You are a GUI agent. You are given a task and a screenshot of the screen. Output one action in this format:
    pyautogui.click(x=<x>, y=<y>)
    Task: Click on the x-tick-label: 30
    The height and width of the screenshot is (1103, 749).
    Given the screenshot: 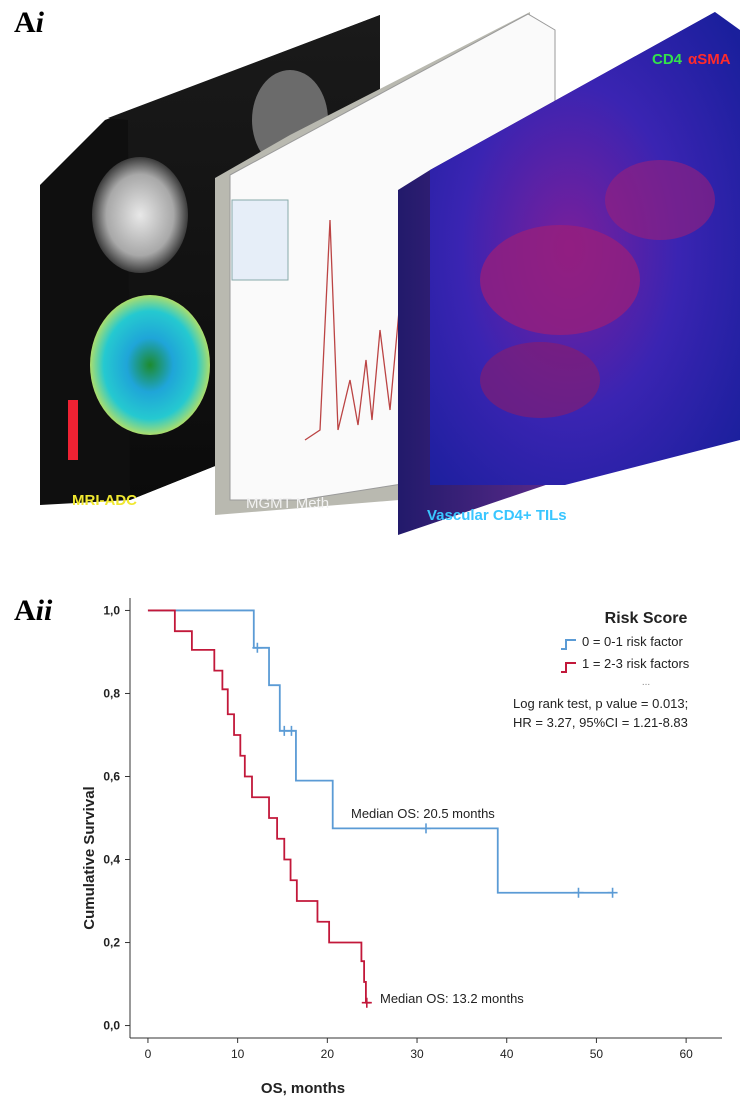 What is the action you would take?
    pyautogui.click(x=417, y=1054)
    